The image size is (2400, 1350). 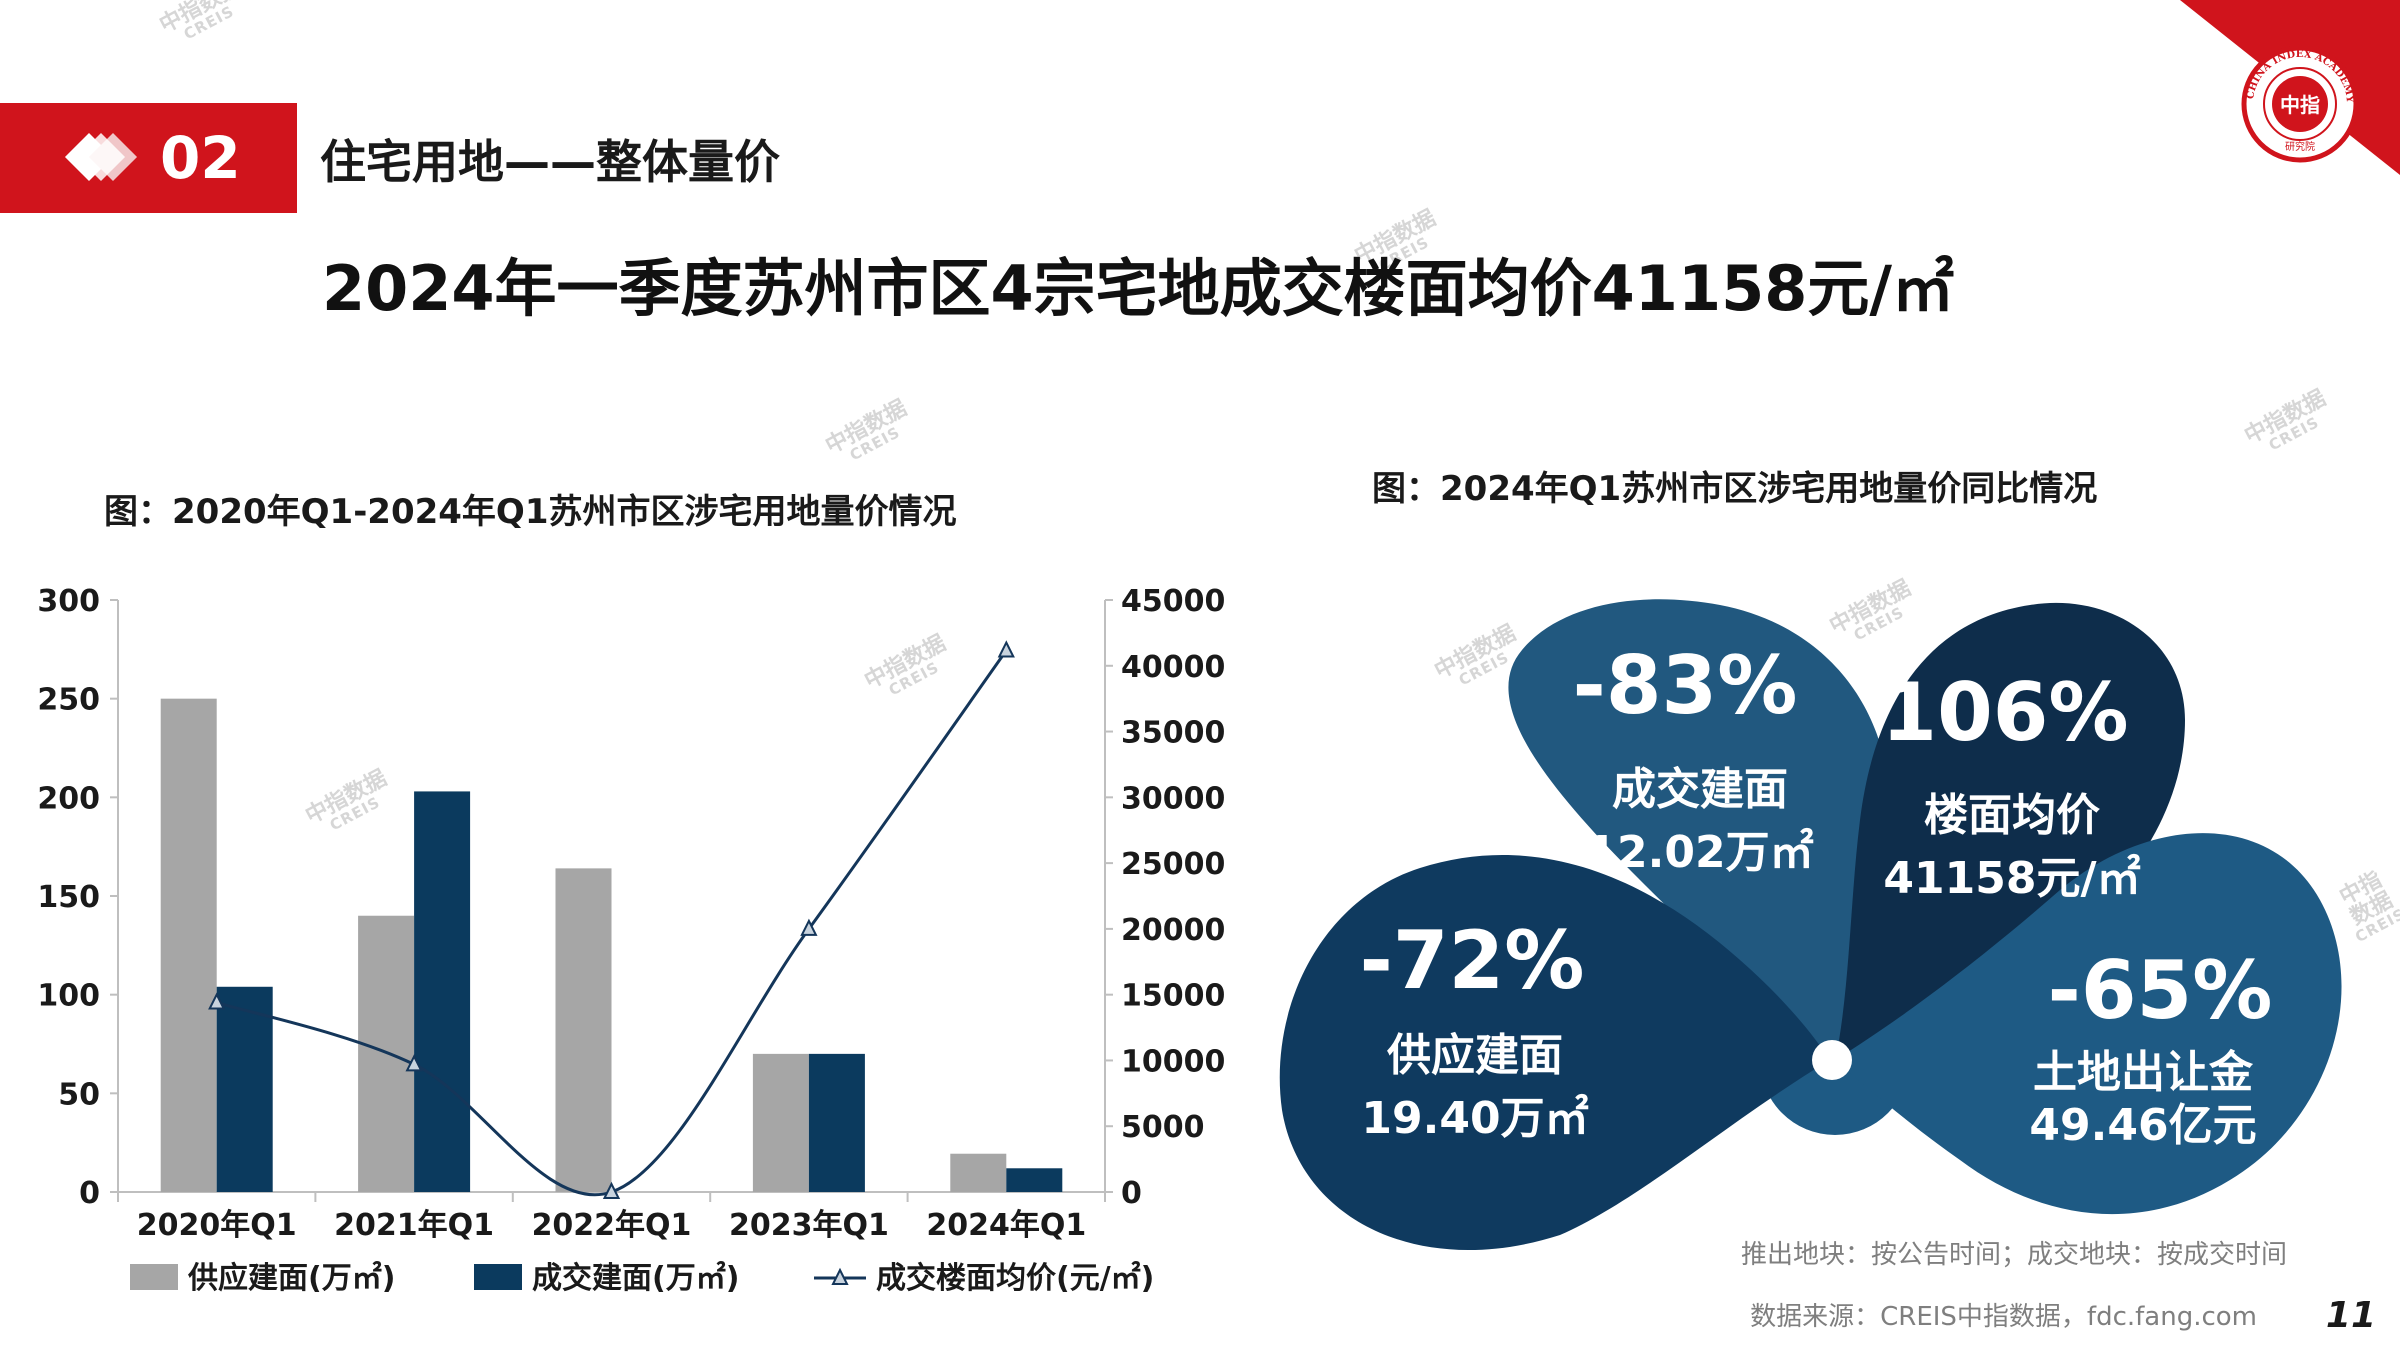 I want to click on main-title: 2024年一季度苏州市区4宗宅地成交楼面均价41158元/㎡, so click(x=1138, y=288).